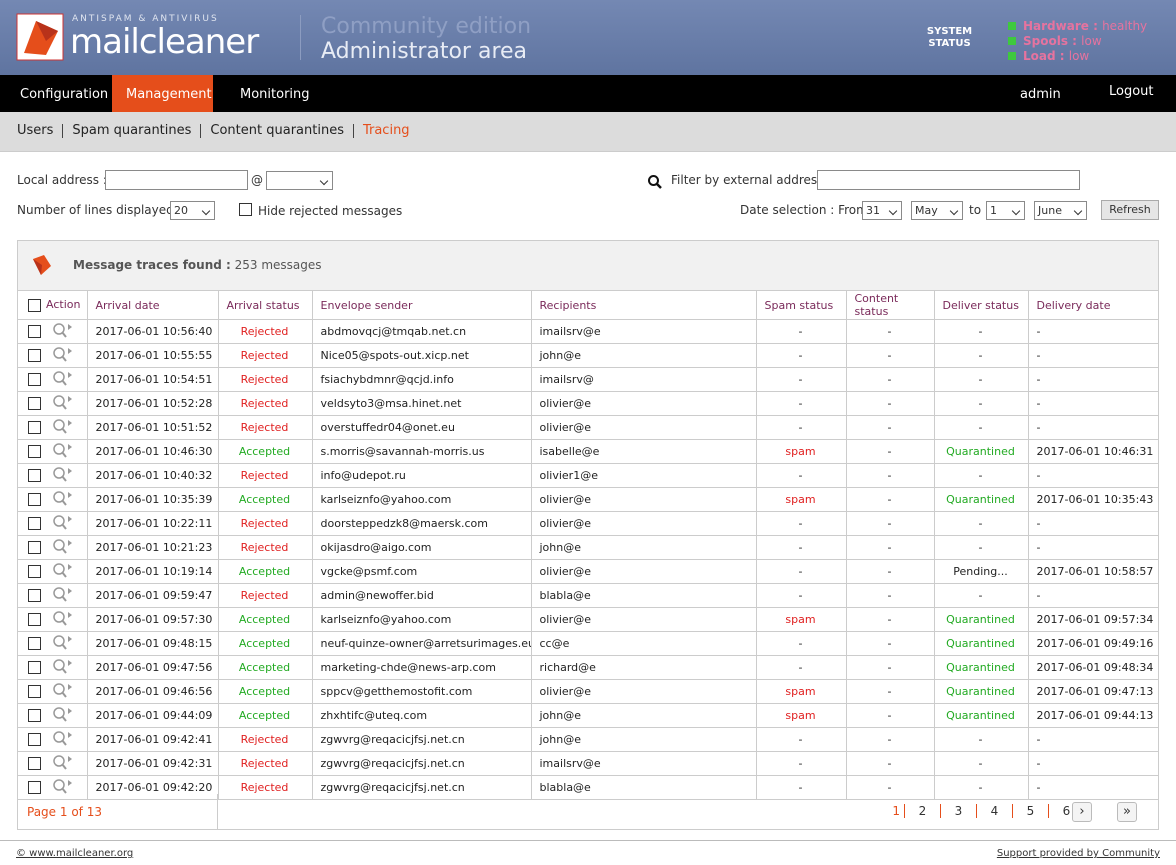 The width and height of the screenshot is (1176, 865). What do you see at coordinates (1005, 210) in the screenshot?
I see `to-day: 1` at bounding box center [1005, 210].